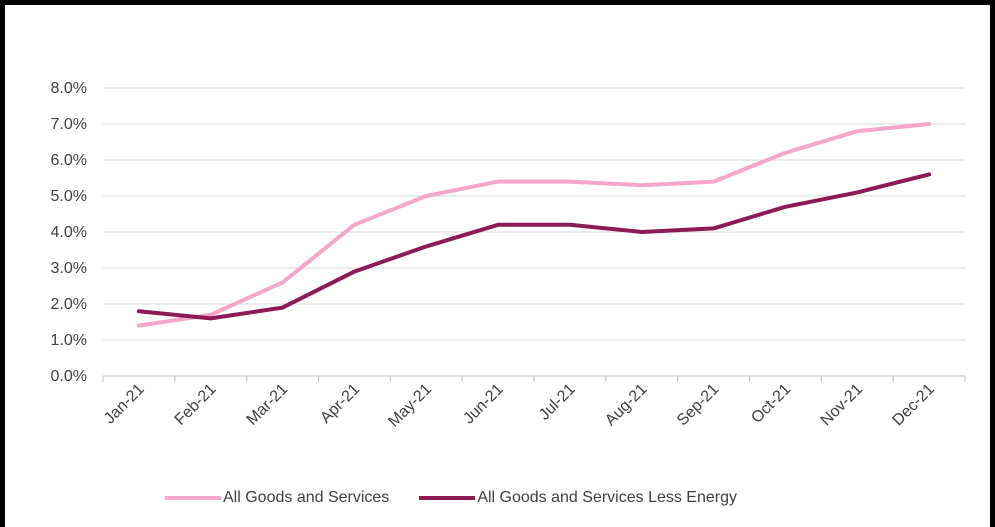 The width and height of the screenshot is (995, 527). What do you see at coordinates (268, 405) in the screenshot?
I see `x-tick-label: Mar-21` at bounding box center [268, 405].